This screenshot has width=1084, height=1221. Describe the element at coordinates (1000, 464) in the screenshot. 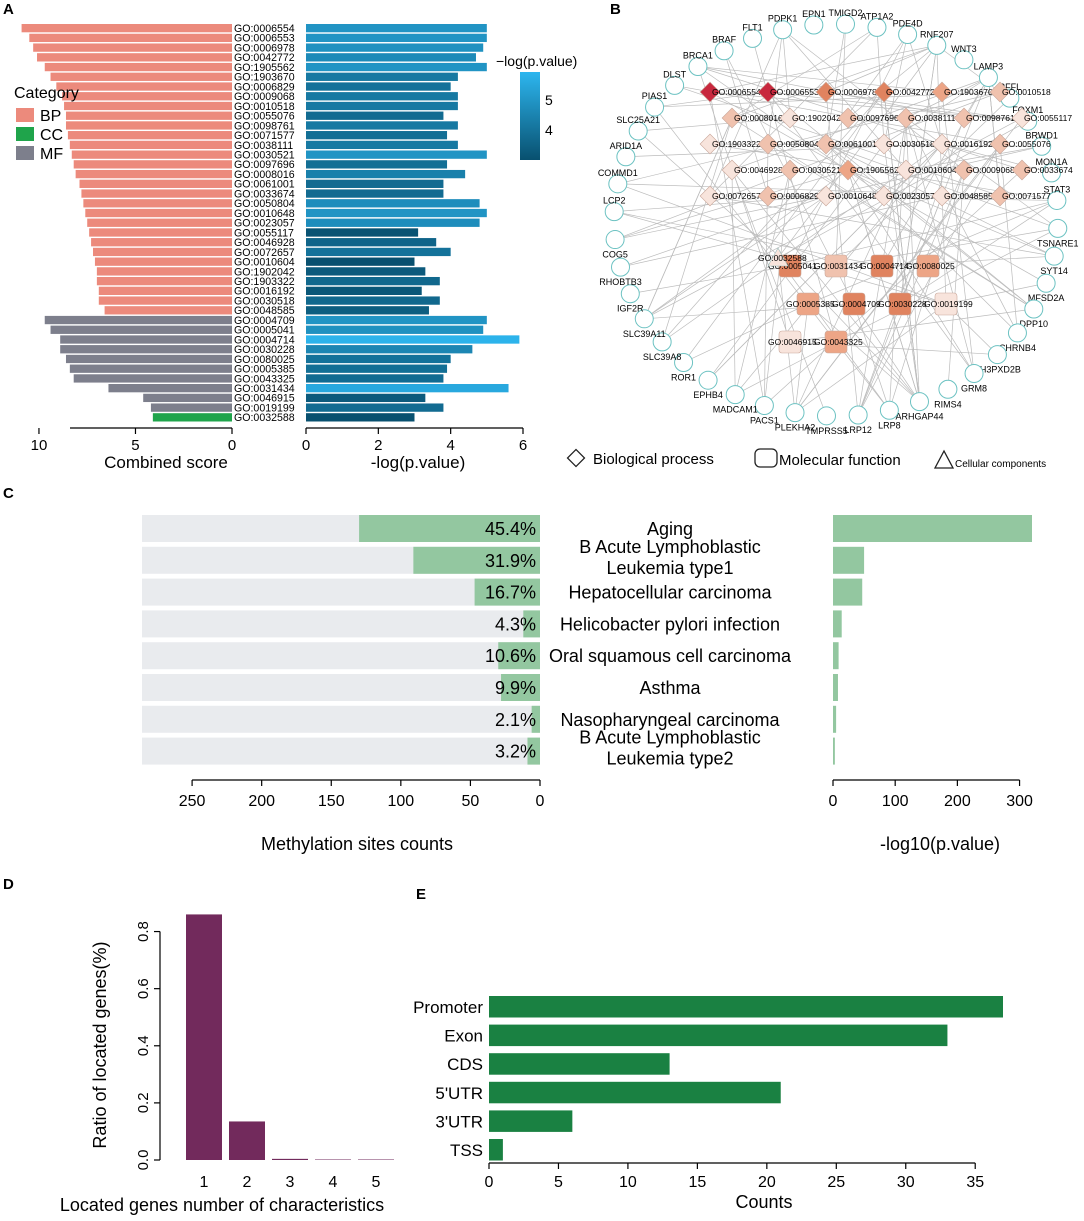

I see `legend-cellular-components: Cellular components` at that location.